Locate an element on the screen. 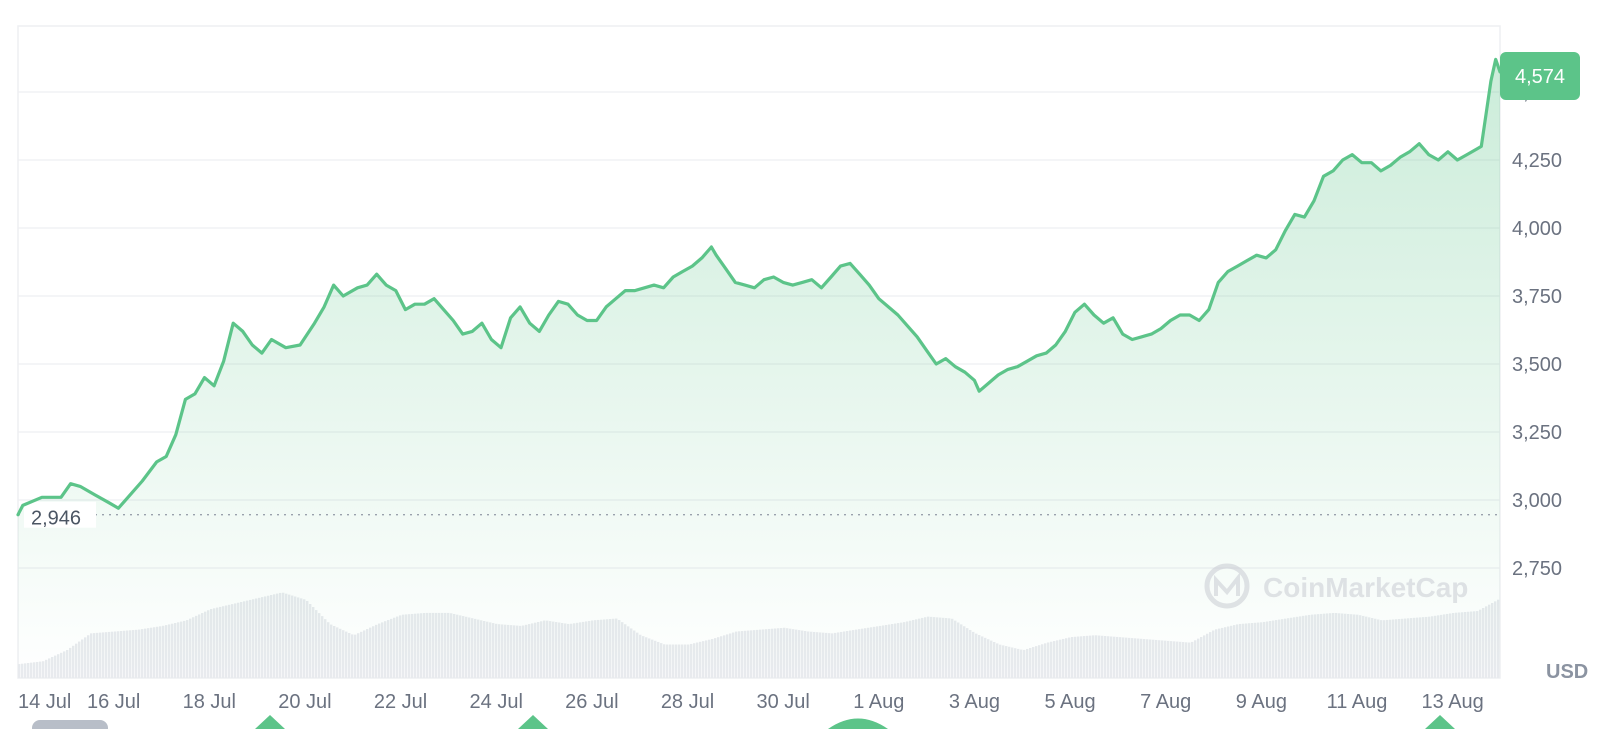  baseline-label-bg is located at coordinates (60, 514).